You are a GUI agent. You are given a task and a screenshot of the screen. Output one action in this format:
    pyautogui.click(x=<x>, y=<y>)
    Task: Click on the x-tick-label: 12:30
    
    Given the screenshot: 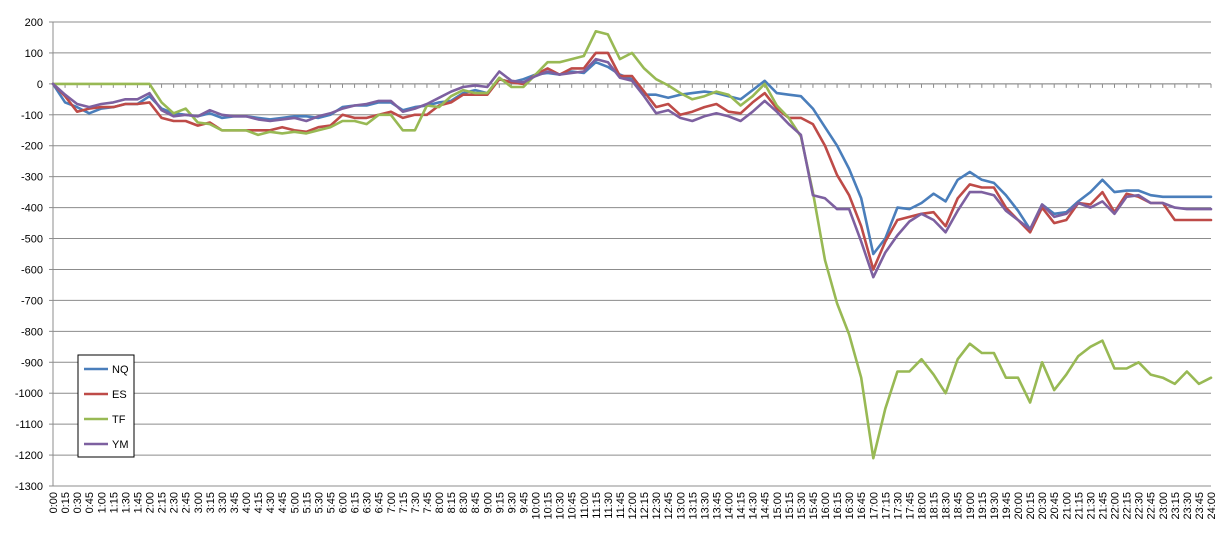 What is the action you would take?
    pyautogui.click(x=657, y=506)
    